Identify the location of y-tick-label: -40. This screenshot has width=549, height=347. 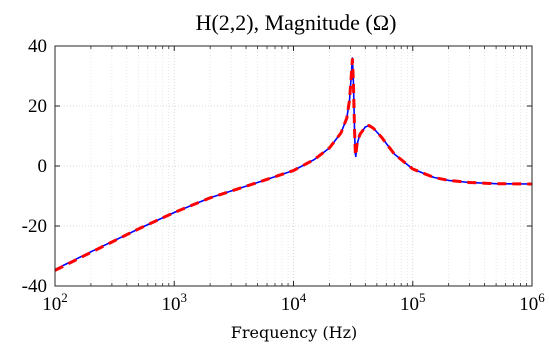
(34, 286).